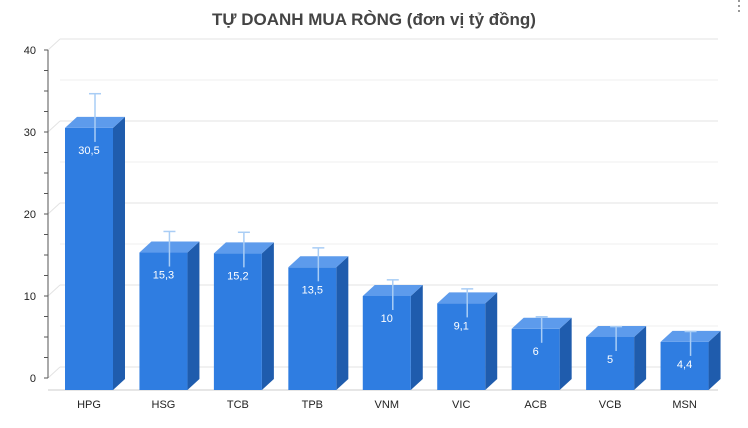  What do you see at coordinates (238, 405) in the screenshot?
I see `x-tick-label: TCB` at bounding box center [238, 405].